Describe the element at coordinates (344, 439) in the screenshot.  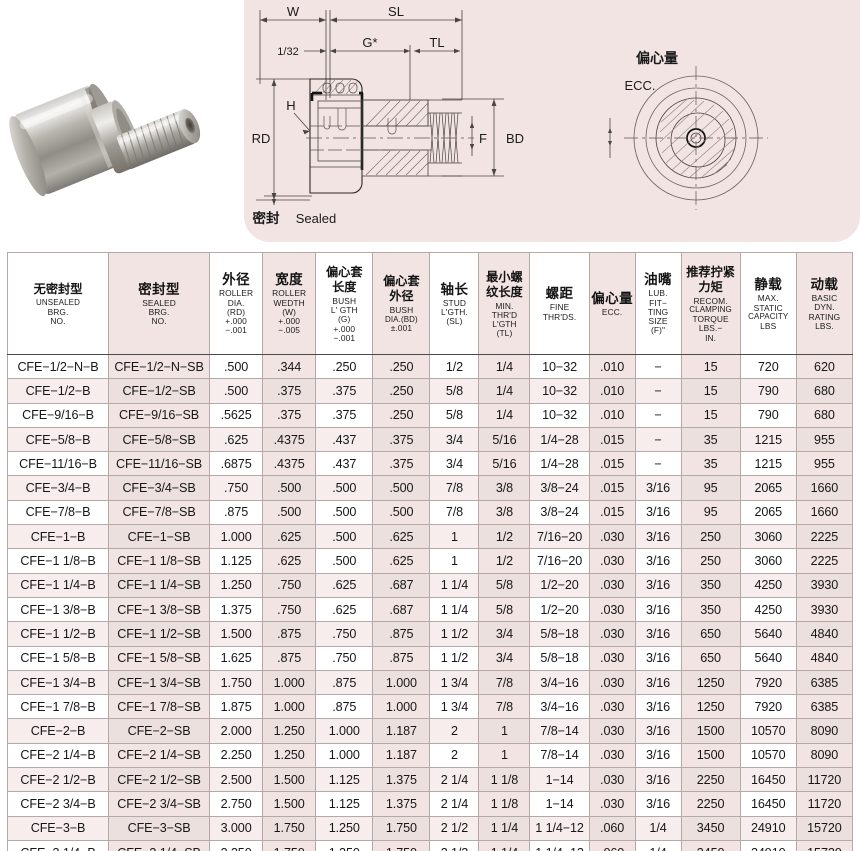
I see `cell-value: .437` at that location.